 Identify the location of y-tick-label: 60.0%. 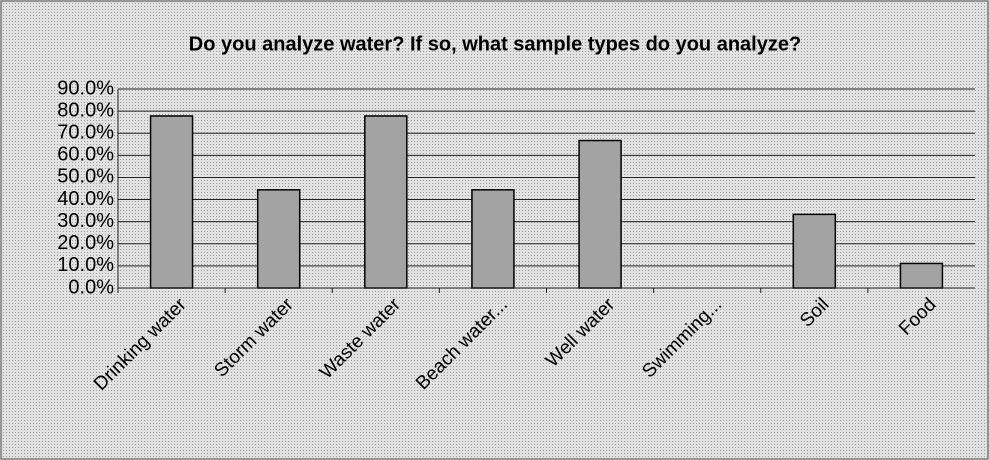
(85, 155).